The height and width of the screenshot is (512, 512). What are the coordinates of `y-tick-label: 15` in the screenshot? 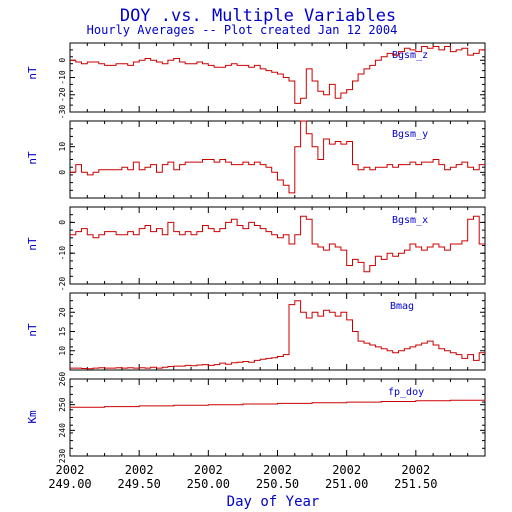 It's located at (62, 332).